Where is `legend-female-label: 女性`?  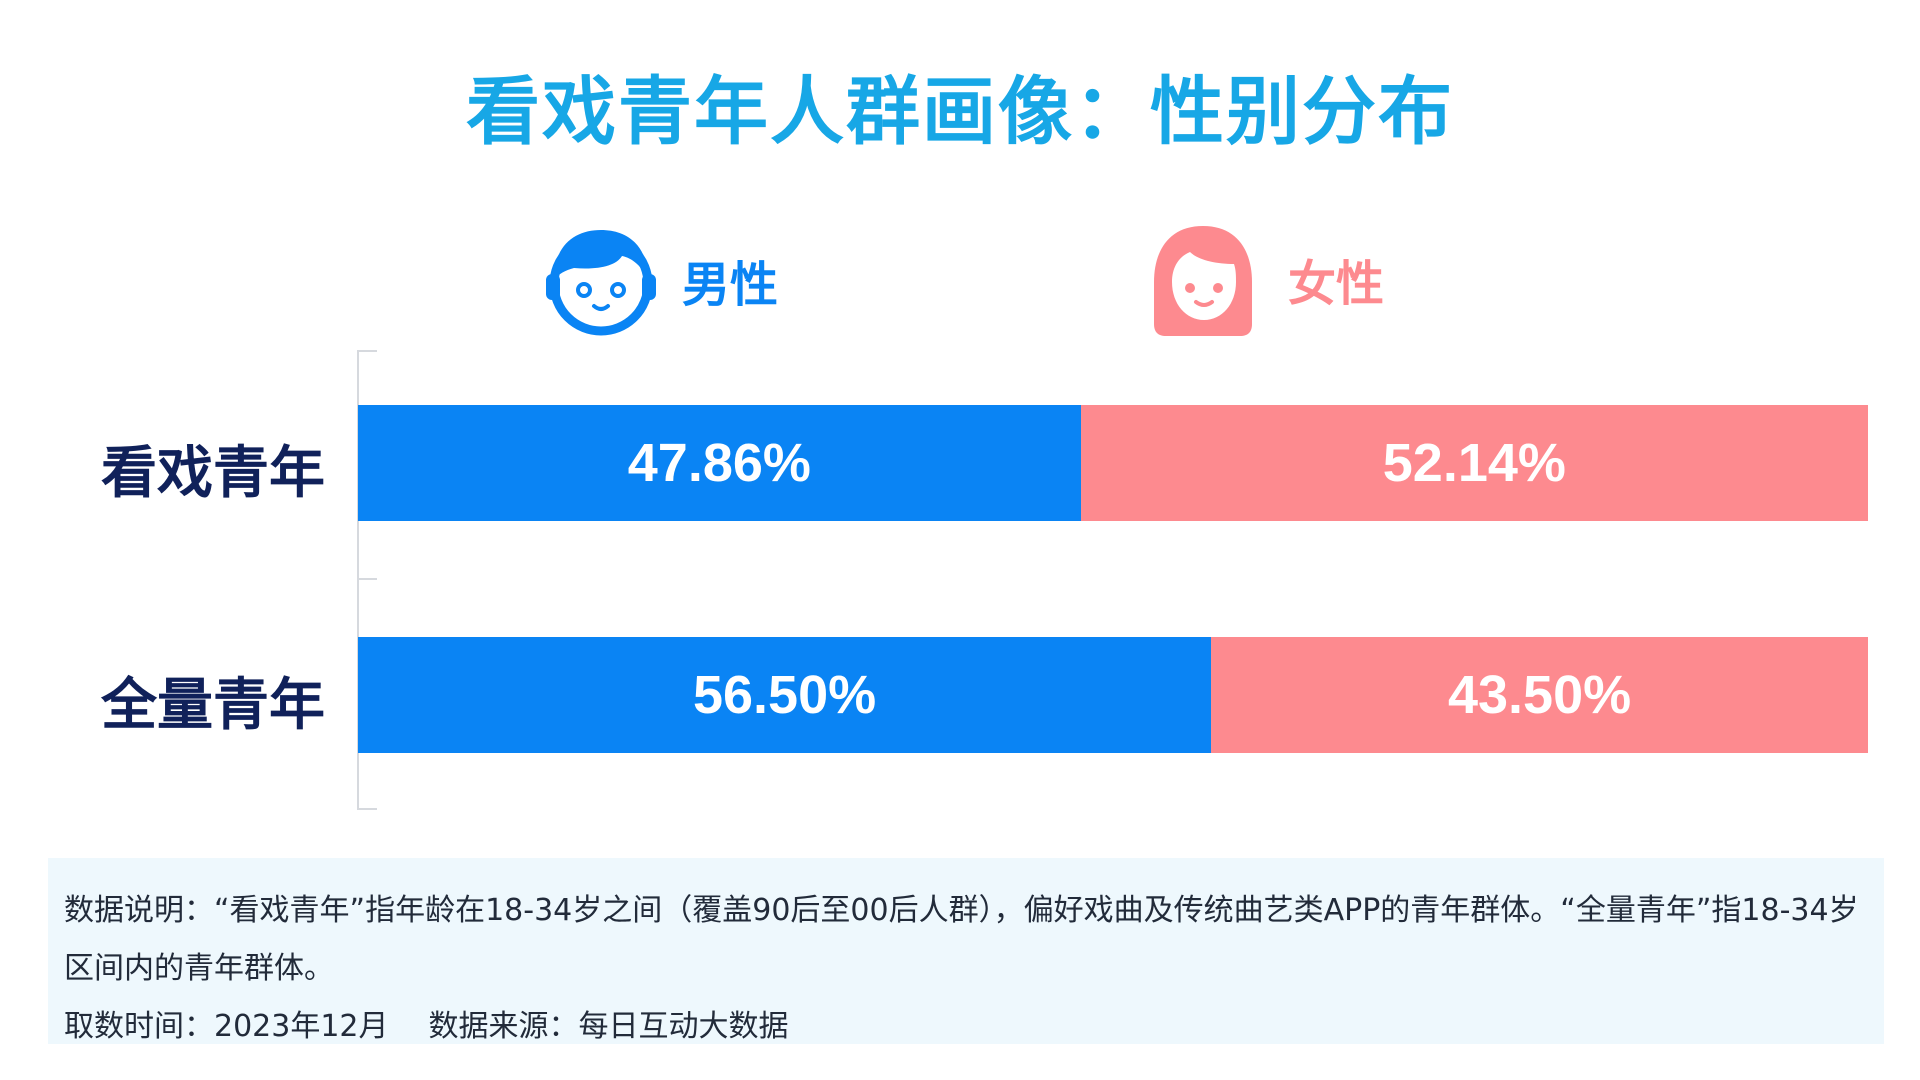
legend-female-label: 女性 is located at coordinates (1336, 284).